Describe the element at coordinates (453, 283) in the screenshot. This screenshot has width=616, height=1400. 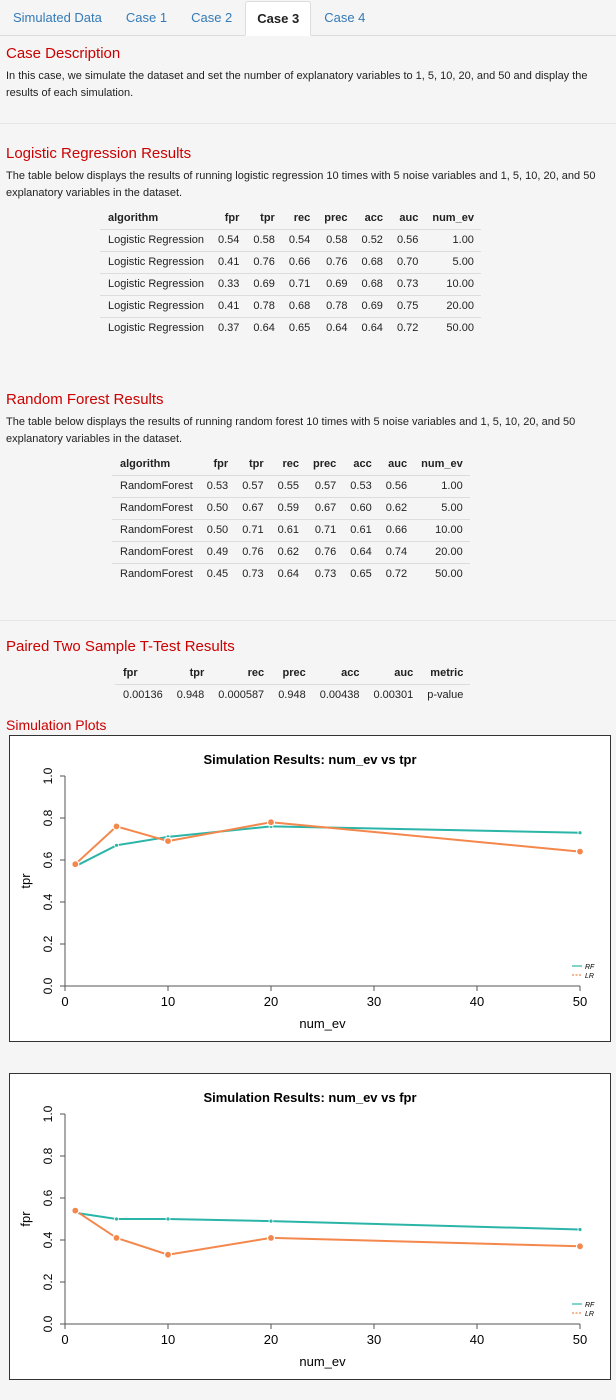
I see `table-cell: 10.00` at that location.